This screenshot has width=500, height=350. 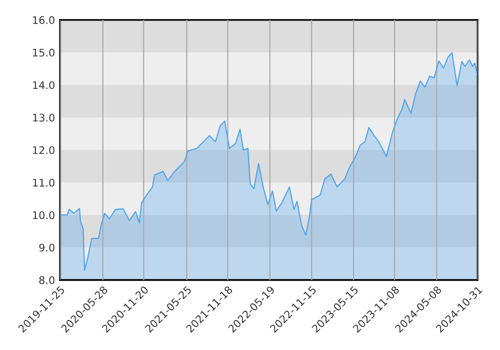 I want to click on y-tick-label: 13.0, so click(x=43, y=118).